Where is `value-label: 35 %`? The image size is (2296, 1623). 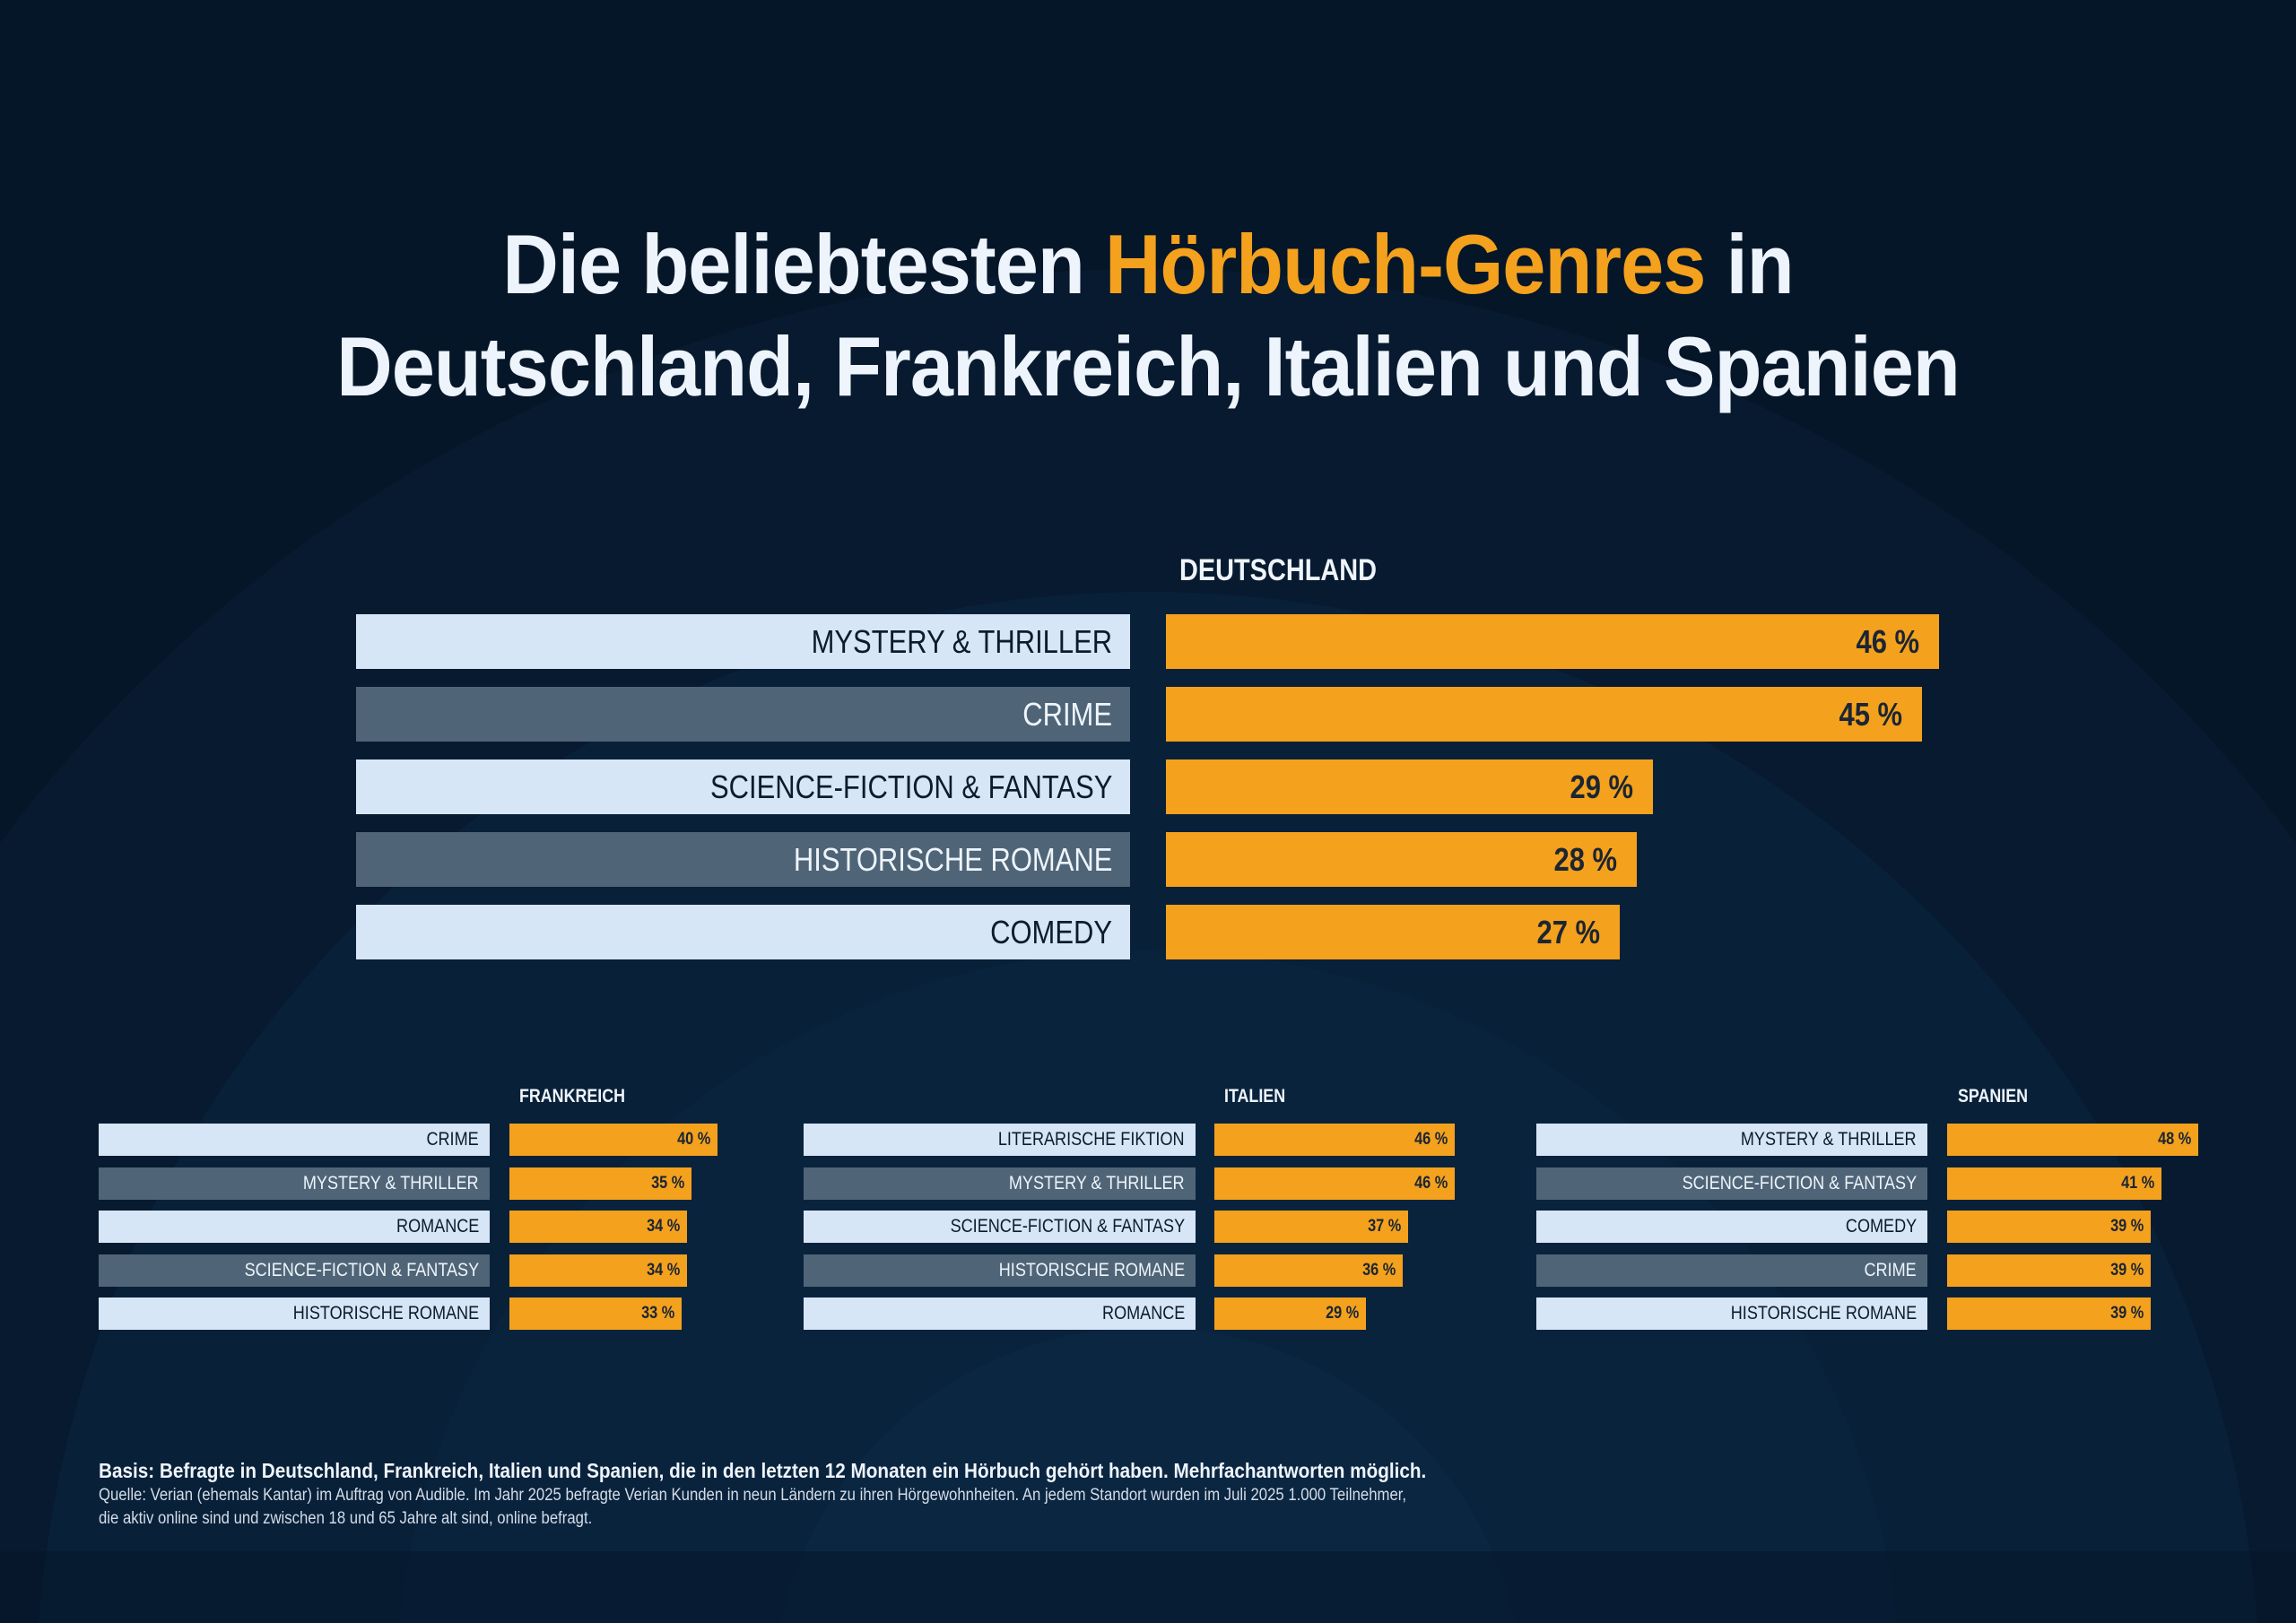
value-label: 35 % is located at coordinates (667, 1183).